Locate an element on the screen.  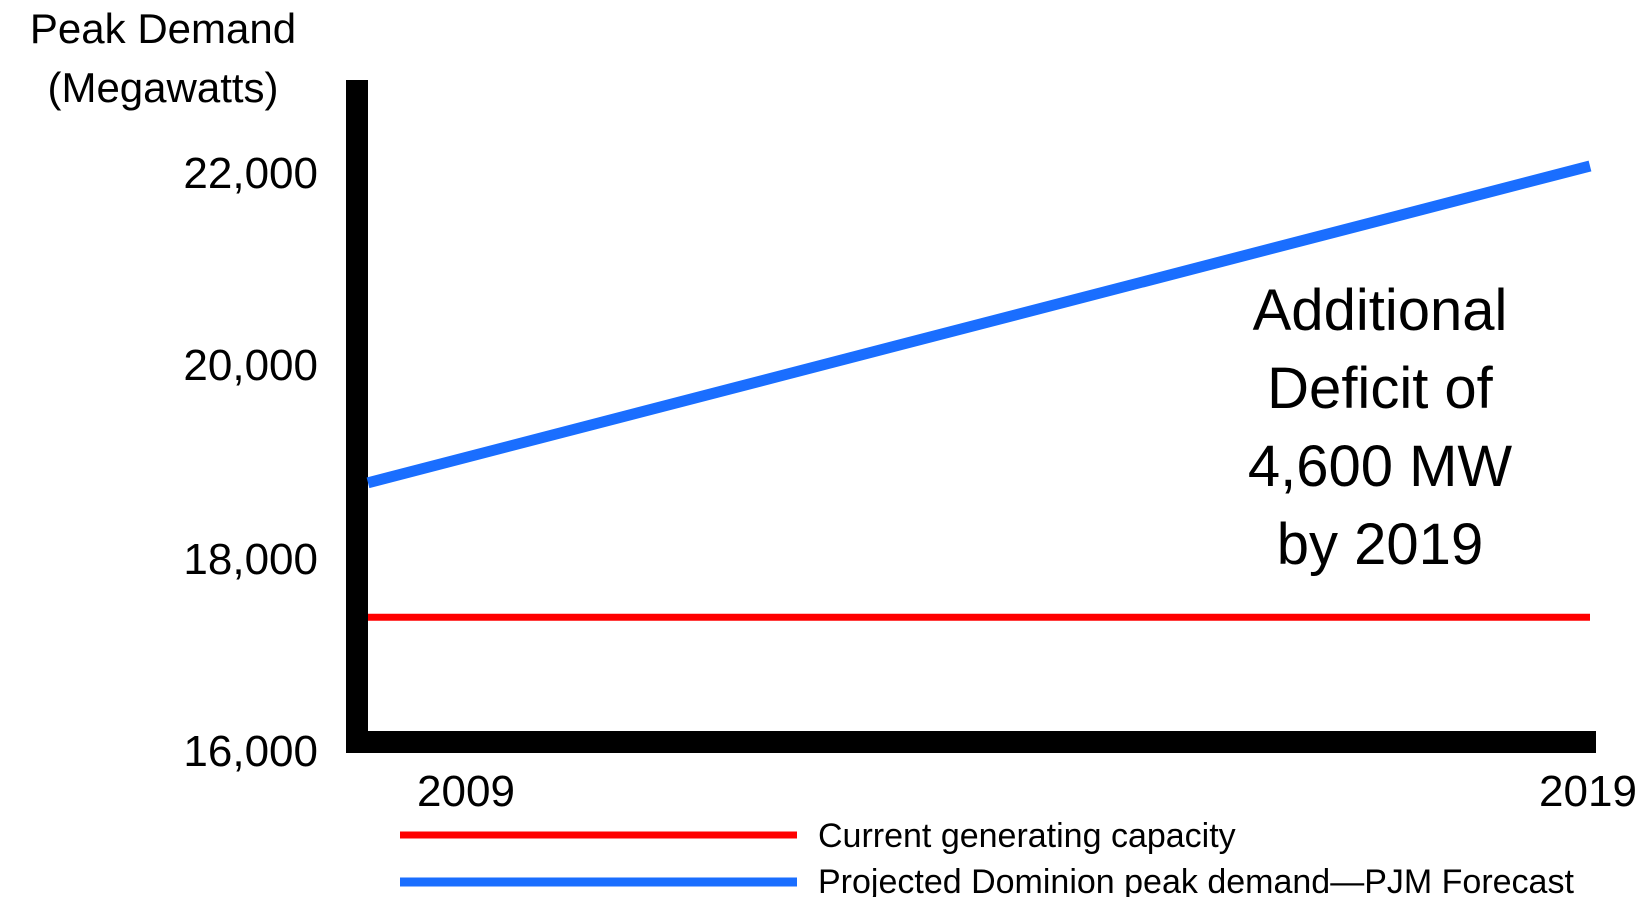
x-tick-label: 2009 is located at coordinates (466, 791).